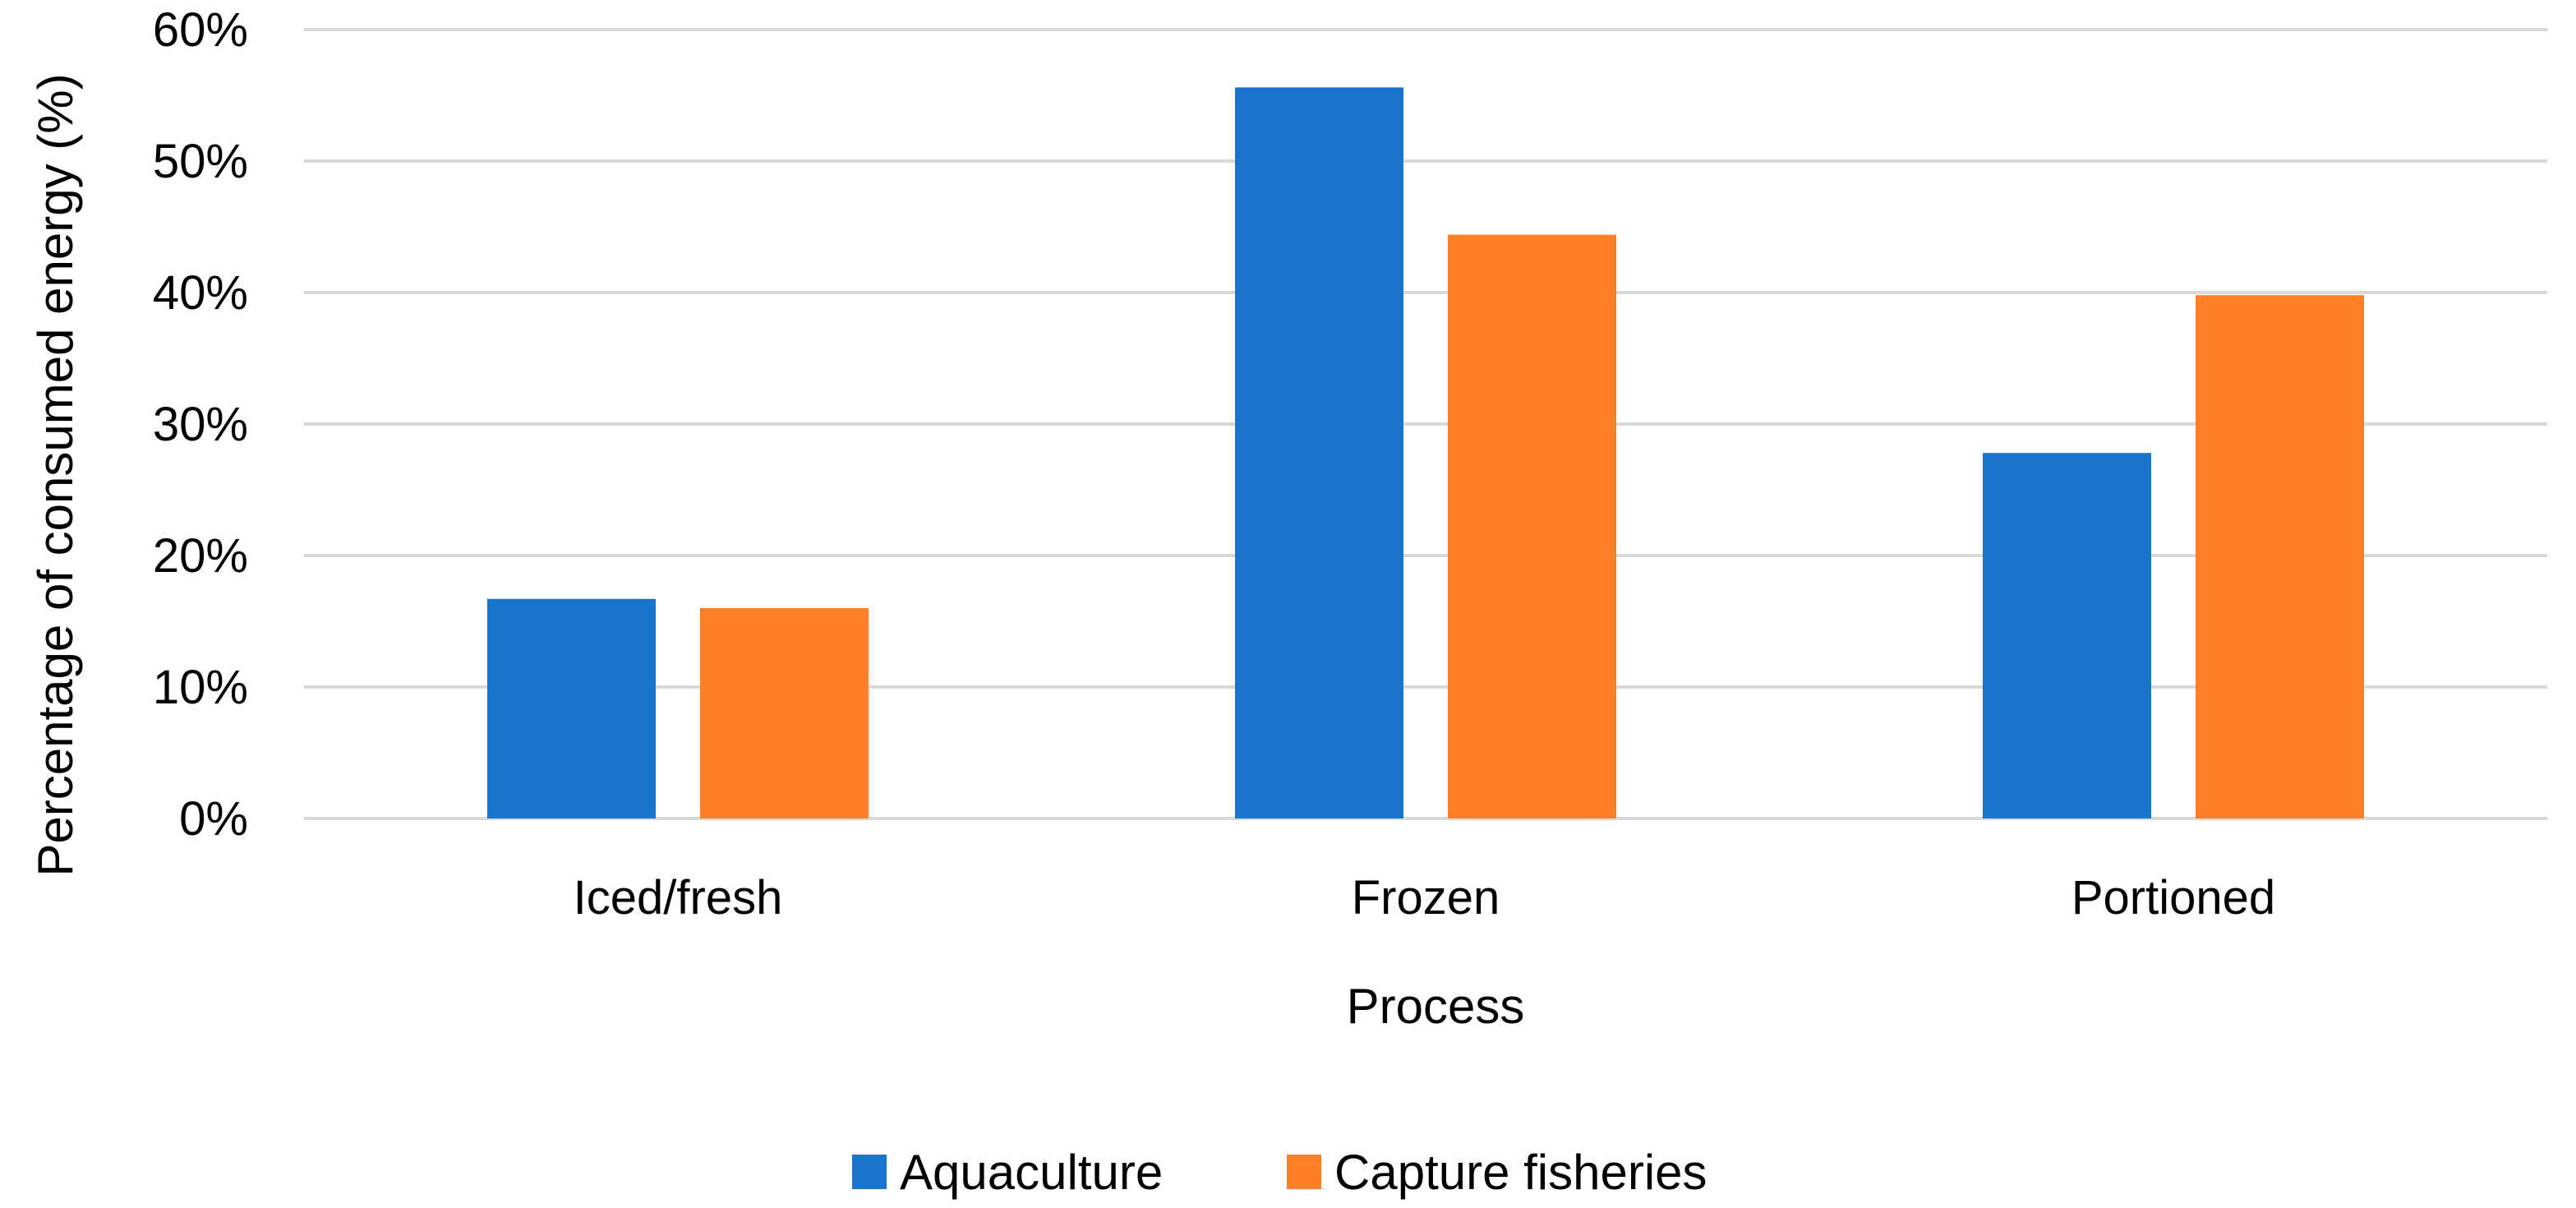  I want to click on bar-aquaculture-portioned, so click(2067, 636).